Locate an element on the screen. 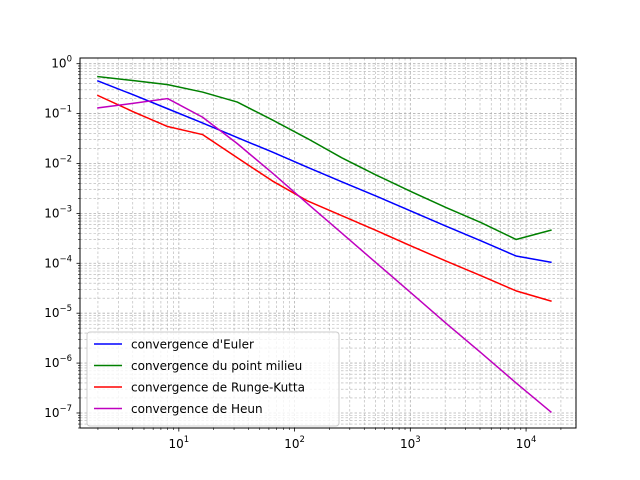 The width and height of the screenshot is (640, 480). y-tick-label: 10⁻⁵ is located at coordinates (58, 312).